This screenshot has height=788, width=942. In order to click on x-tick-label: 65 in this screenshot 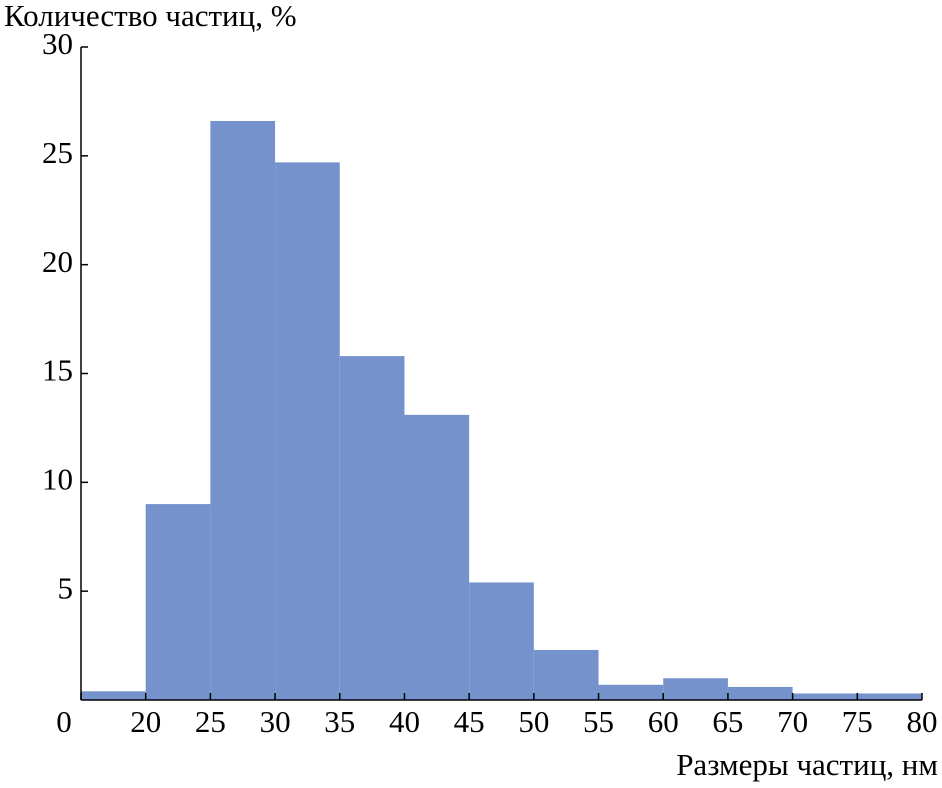, I will do `click(727, 721)`.